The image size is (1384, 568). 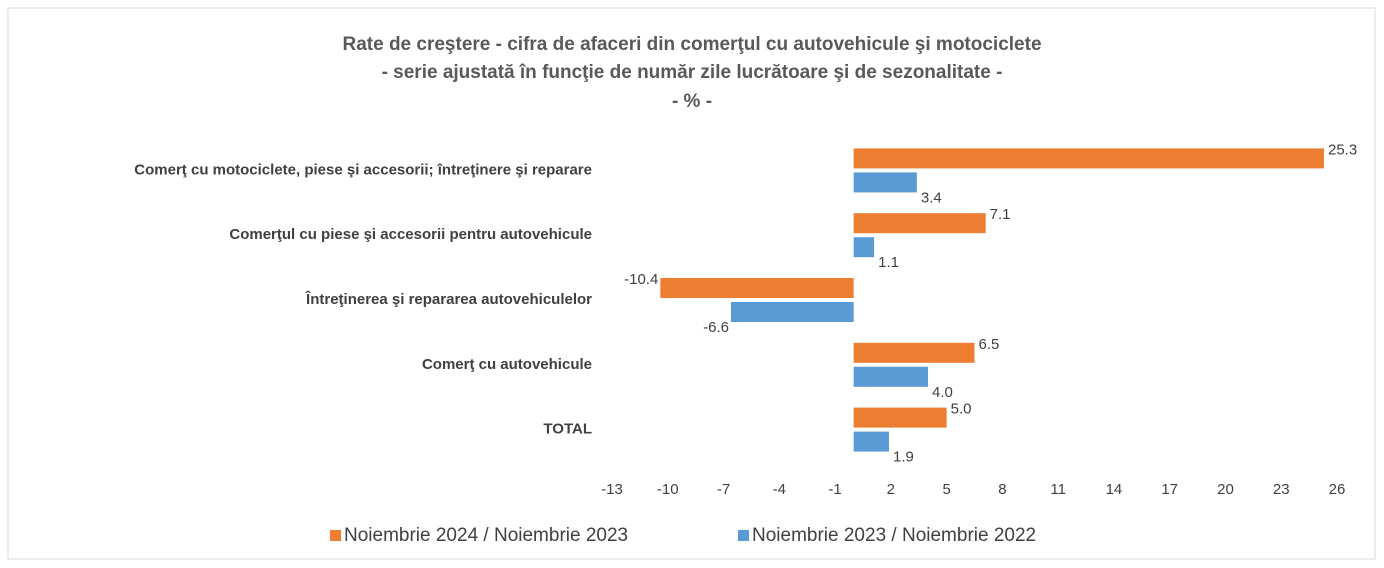 What do you see at coordinates (641, 279) in the screenshot?
I see `value-label: -10.4` at bounding box center [641, 279].